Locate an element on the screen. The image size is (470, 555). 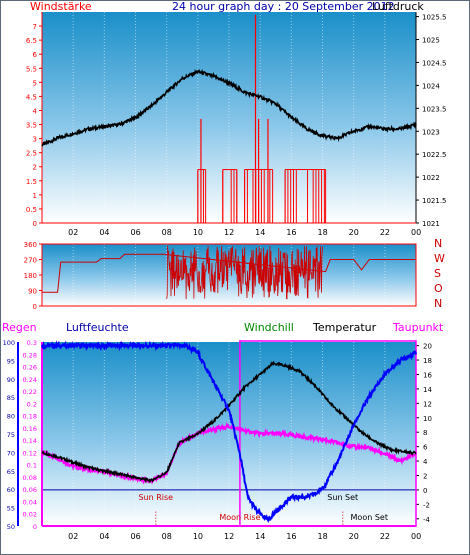
annotation-moon-set: Moon Set is located at coordinates (369, 517).